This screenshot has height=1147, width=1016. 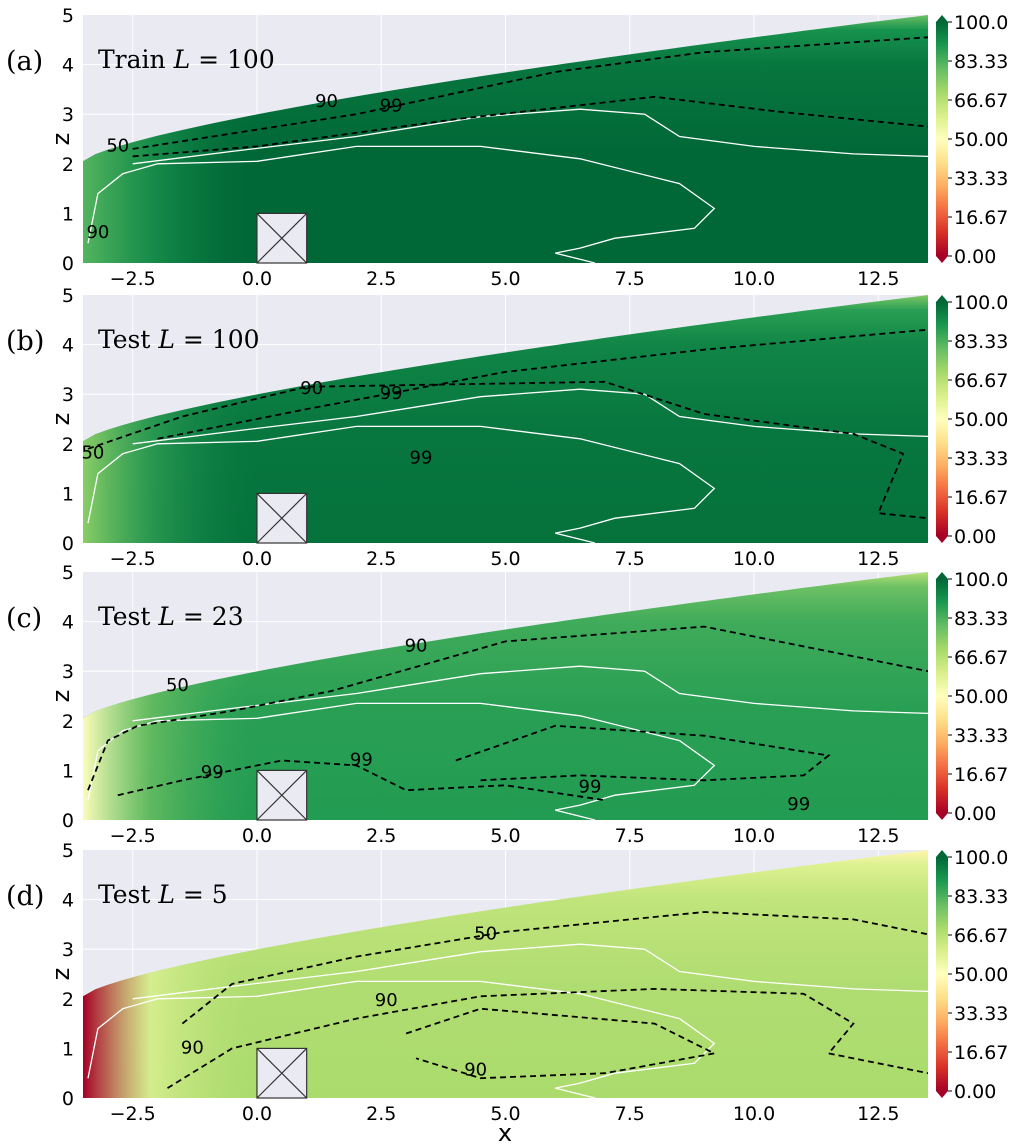 I want to click on panel-letter: (c), so click(x=24, y=618).